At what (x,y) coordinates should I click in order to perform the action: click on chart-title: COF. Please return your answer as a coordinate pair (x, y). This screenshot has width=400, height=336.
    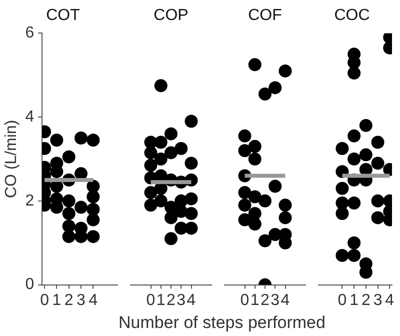
    Looking at the image, I should click on (265, 15).